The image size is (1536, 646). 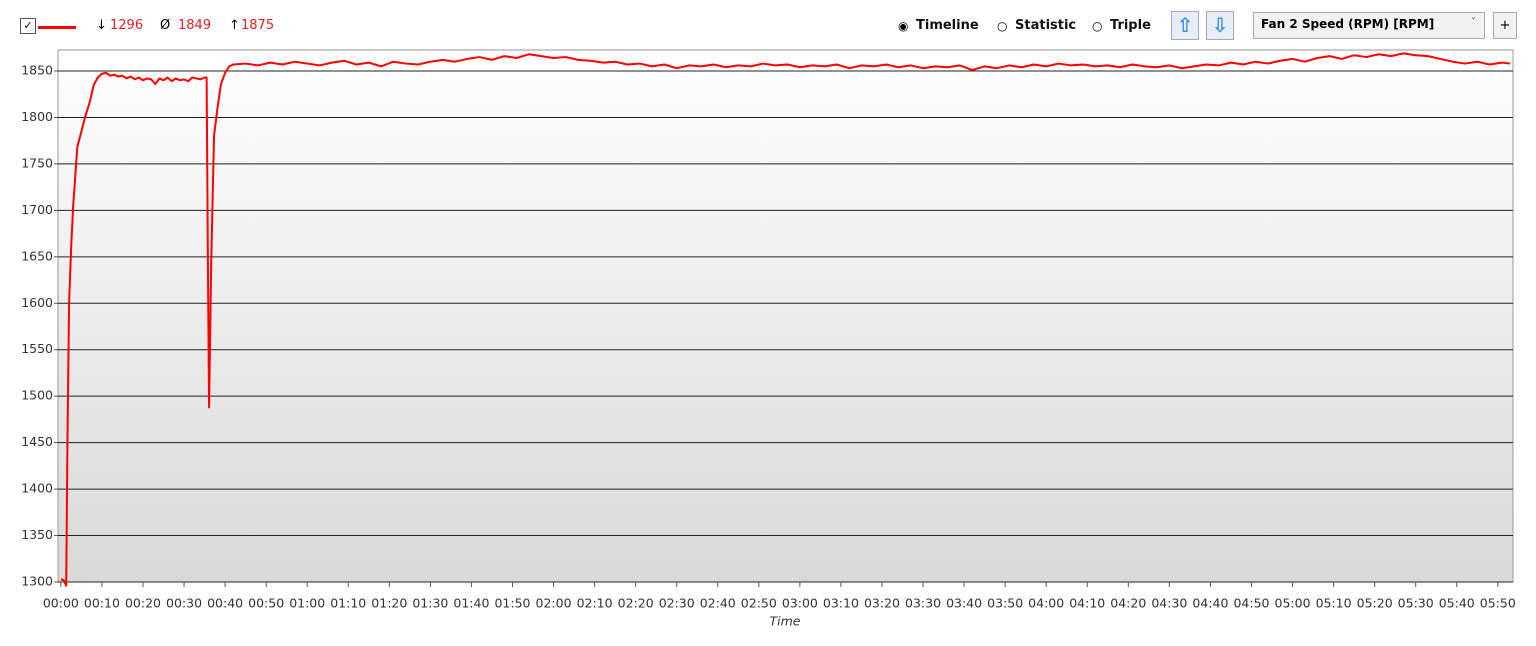 What do you see at coordinates (1334, 603) in the screenshot?
I see `x-tick-label: 05:10` at bounding box center [1334, 603].